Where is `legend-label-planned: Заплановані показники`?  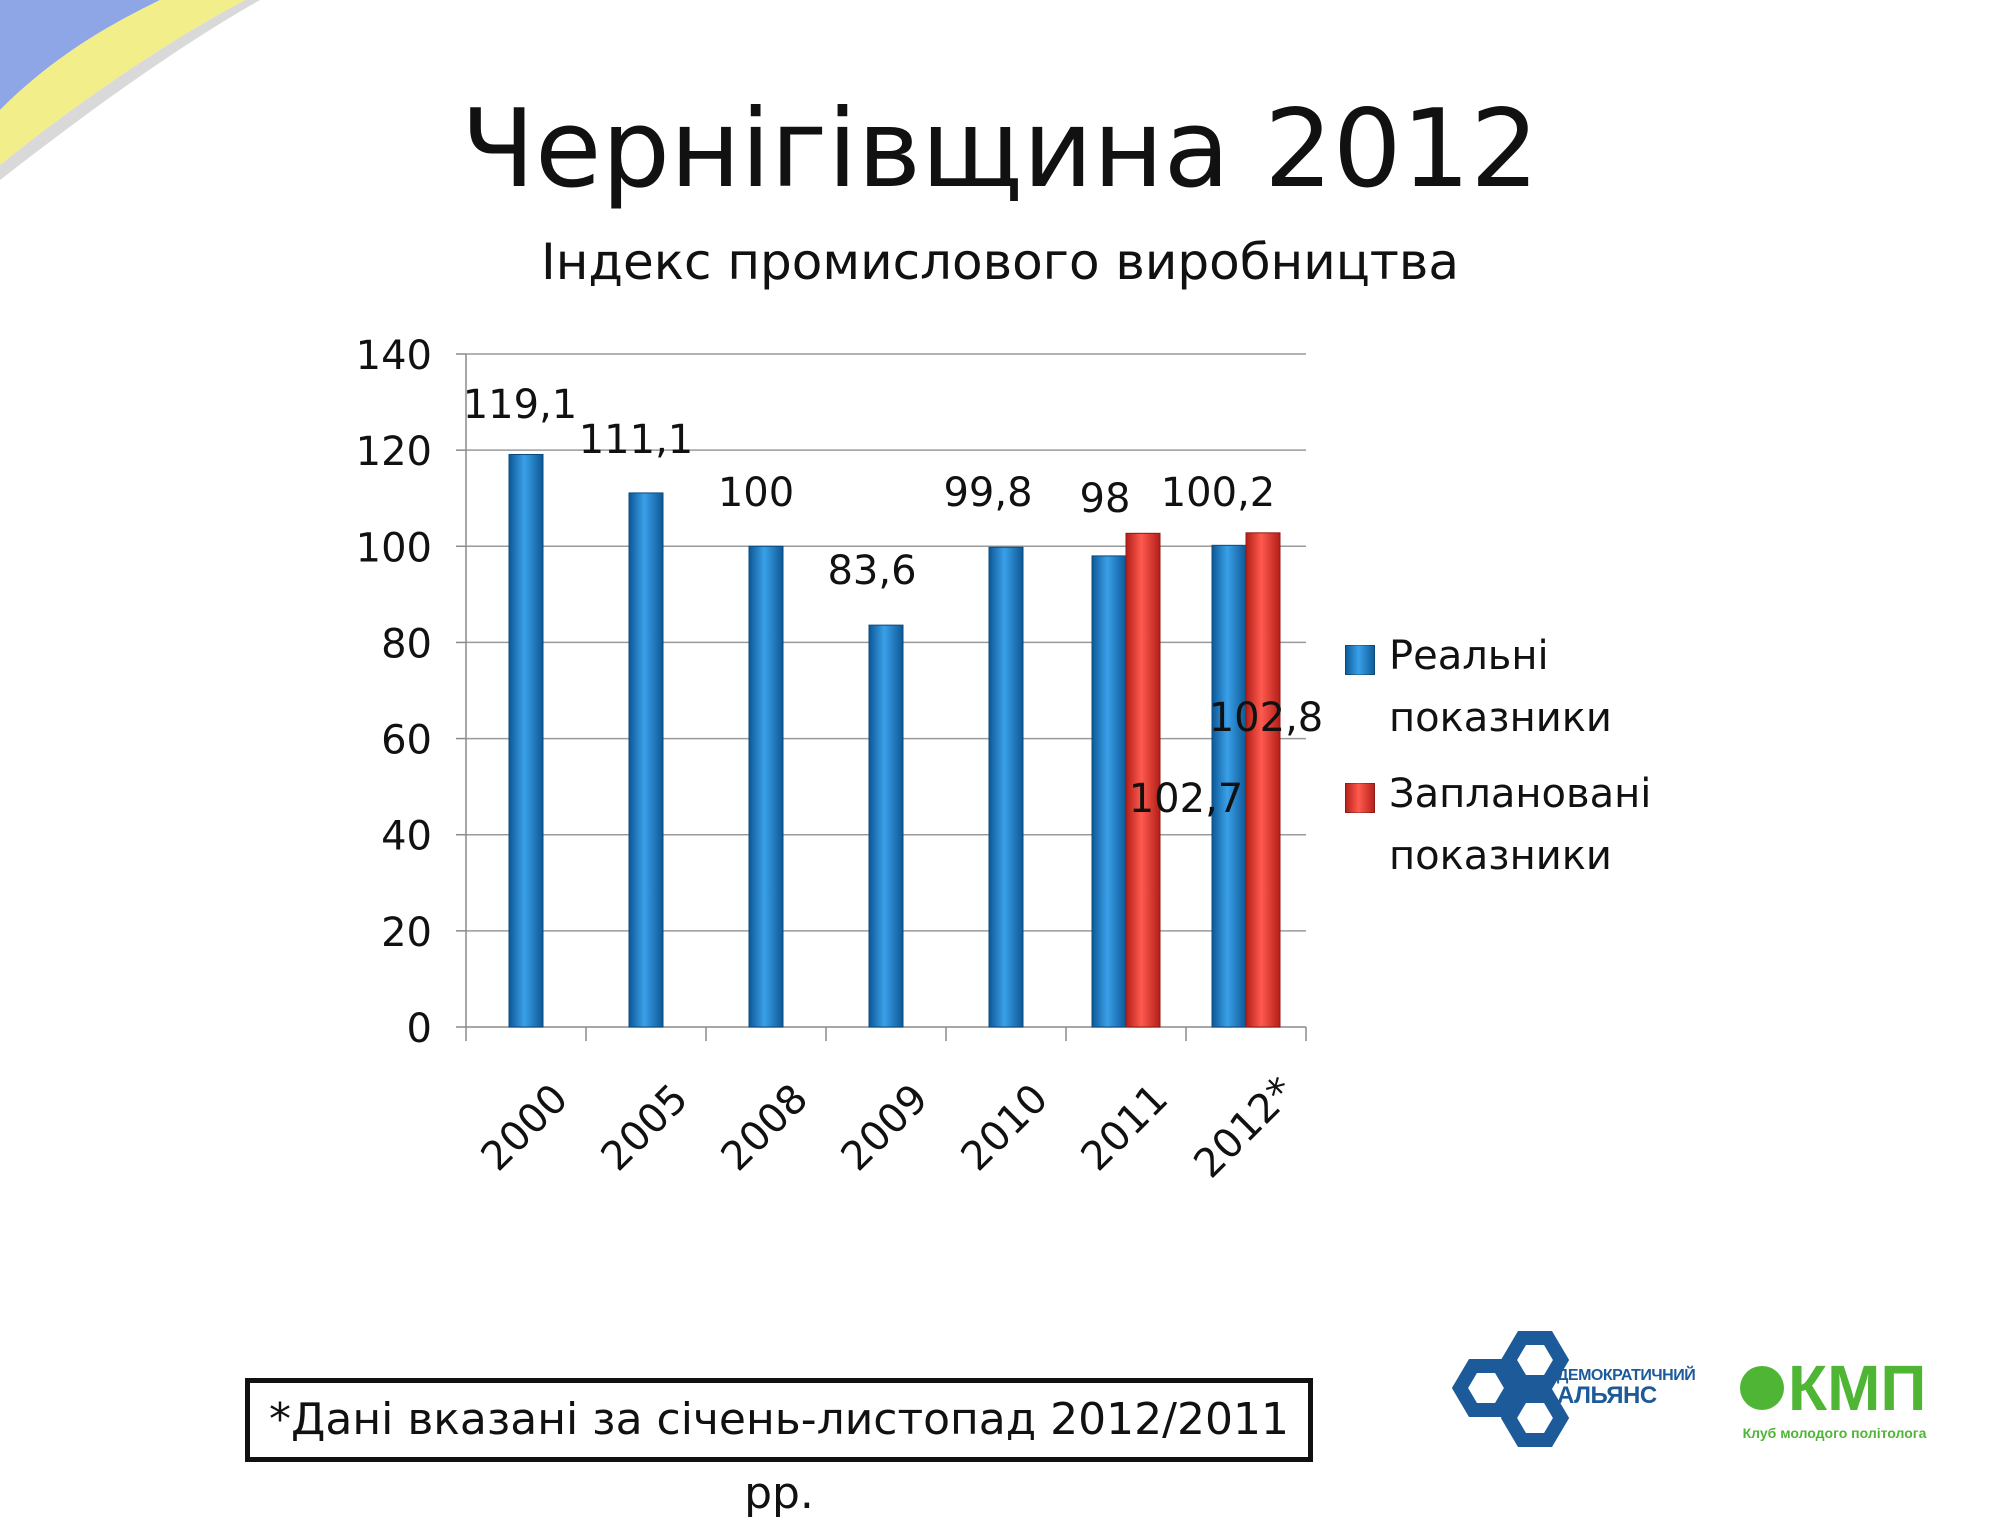
legend-label-planned: Заплановані показники is located at coordinates (1520, 825).